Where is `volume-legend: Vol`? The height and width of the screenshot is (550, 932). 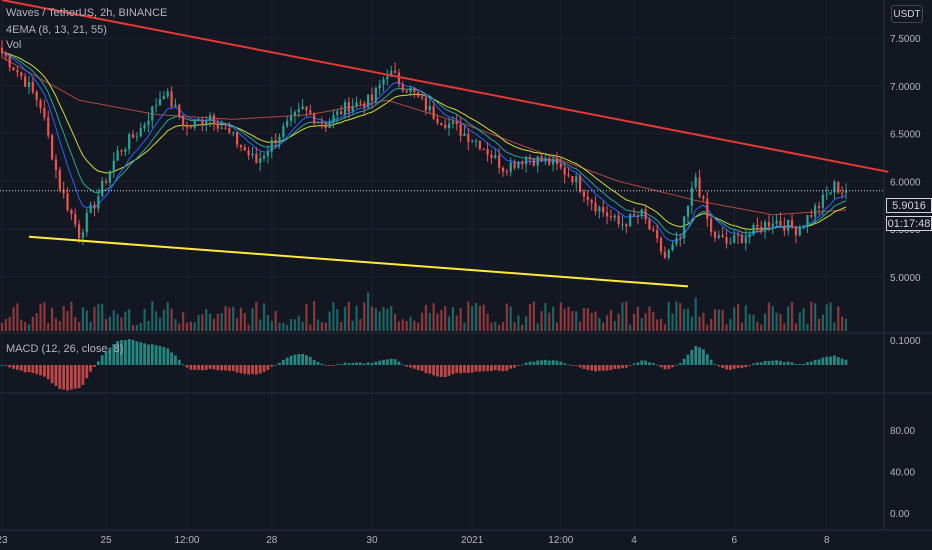
volume-legend: Vol is located at coordinates (14, 45).